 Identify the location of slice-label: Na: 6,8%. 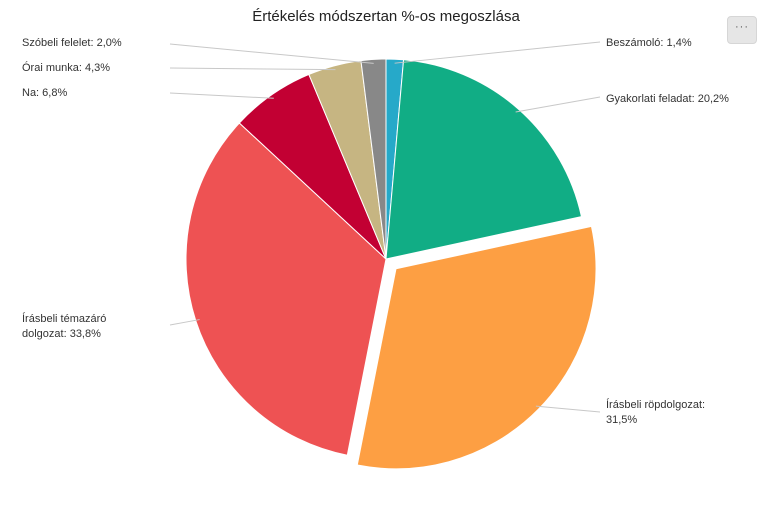
(44, 93).